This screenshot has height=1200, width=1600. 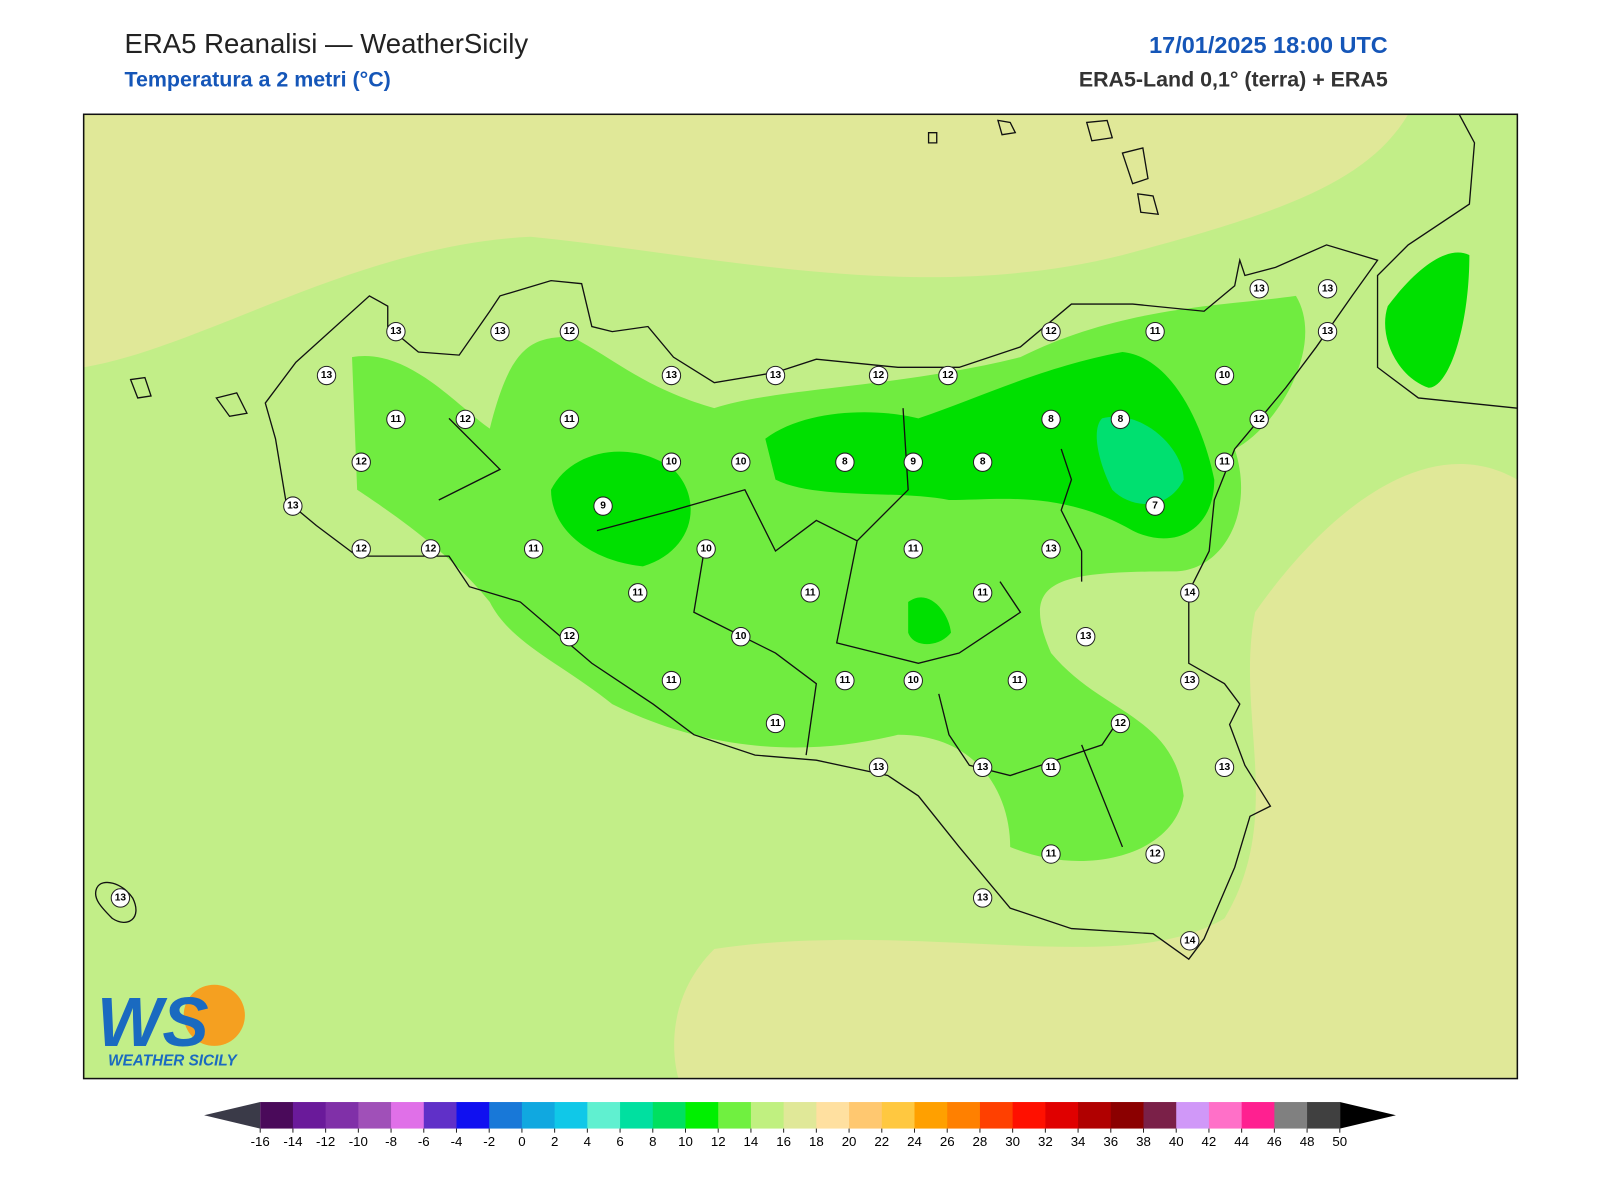 What do you see at coordinates (325, 1141) in the screenshot?
I see `colorbar-tick-label: -12` at bounding box center [325, 1141].